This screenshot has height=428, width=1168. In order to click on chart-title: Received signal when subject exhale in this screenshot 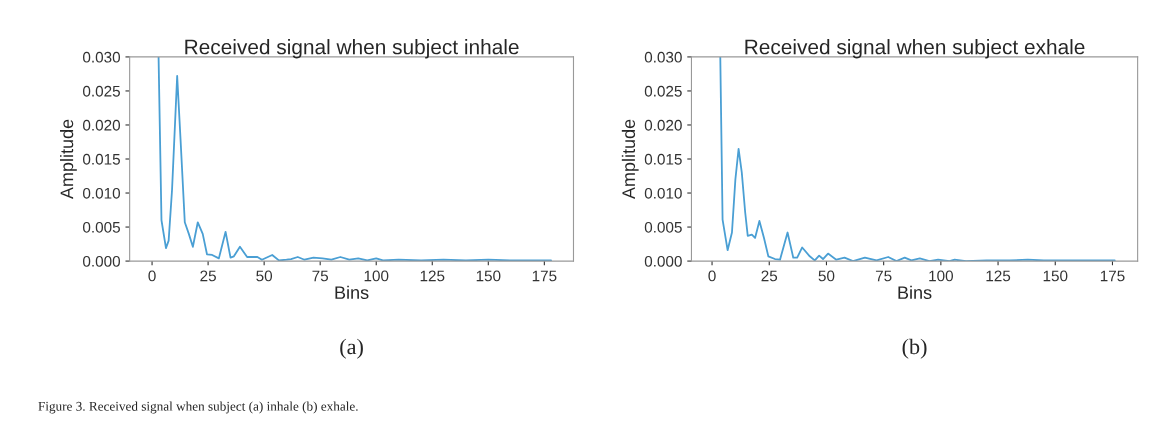, I will do `click(915, 49)`.